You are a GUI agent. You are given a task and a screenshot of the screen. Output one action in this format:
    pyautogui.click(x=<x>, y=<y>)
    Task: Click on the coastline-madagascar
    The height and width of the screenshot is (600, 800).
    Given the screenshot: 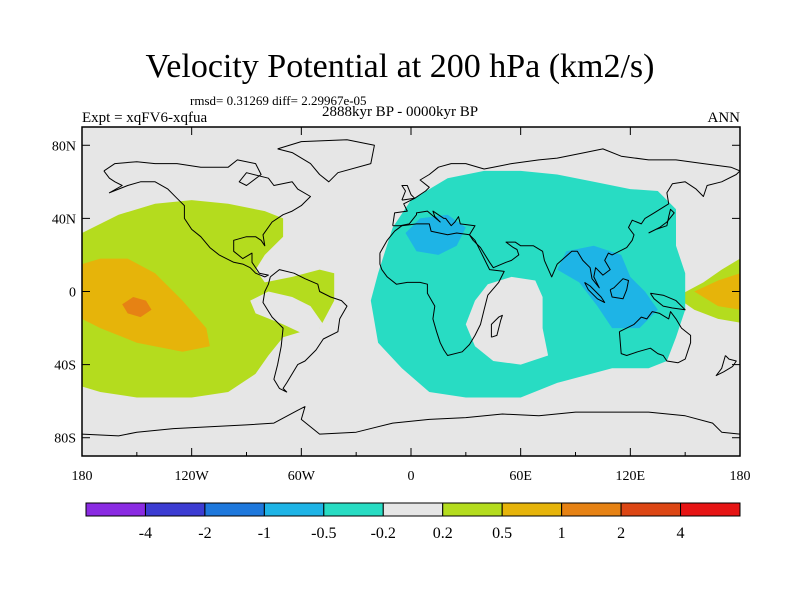 What is the action you would take?
    pyautogui.click(x=496, y=326)
    